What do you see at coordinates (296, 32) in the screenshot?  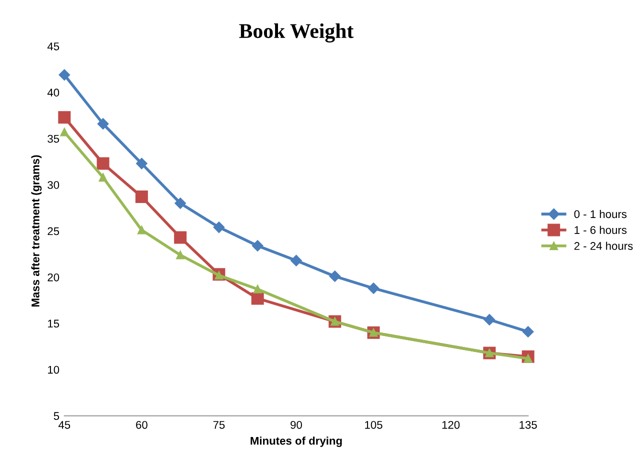 I see `chart-title: Book Weight` at bounding box center [296, 32].